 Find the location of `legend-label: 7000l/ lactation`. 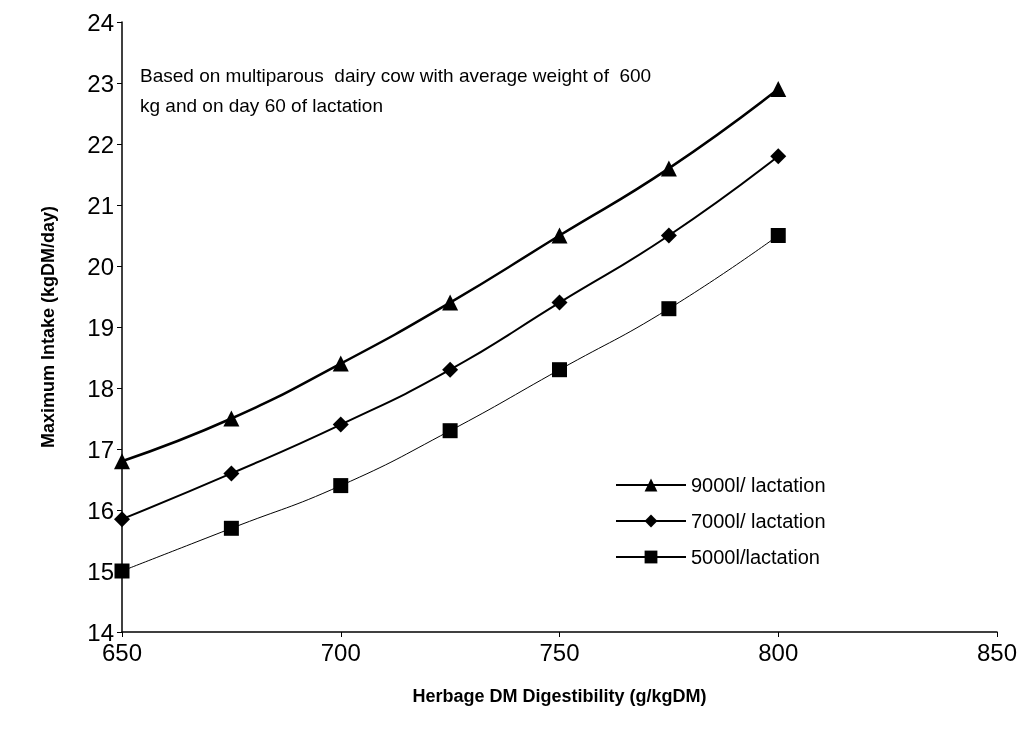

legend-label: 7000l/ lactation is located at coordinates (758, 521).